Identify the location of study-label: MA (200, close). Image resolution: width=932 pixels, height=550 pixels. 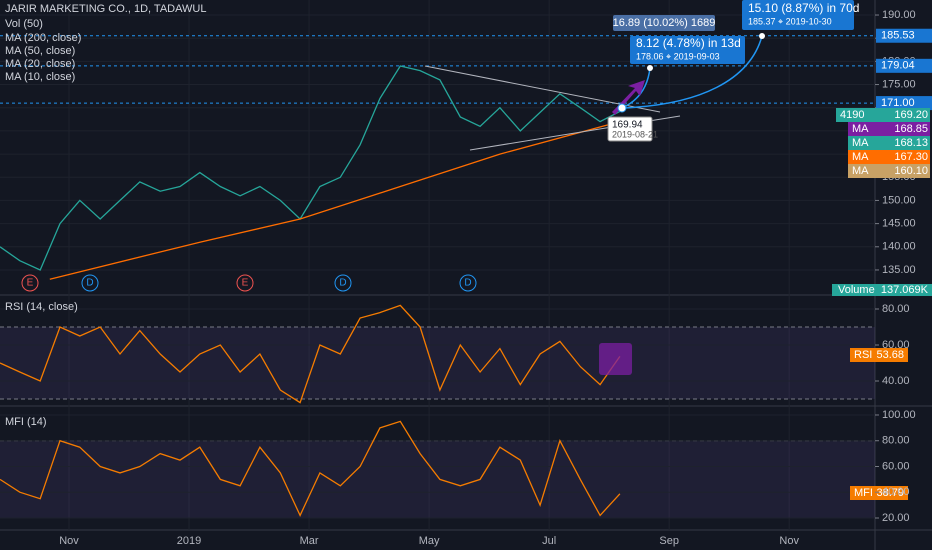
(43, 38).